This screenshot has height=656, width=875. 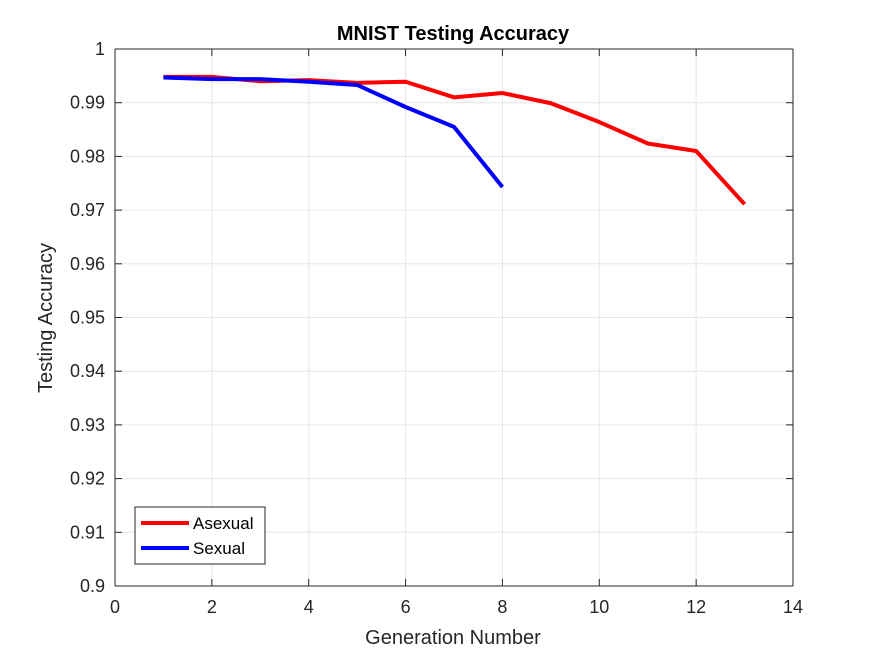 I want to click on legend-box, so click(x=200, y=535).